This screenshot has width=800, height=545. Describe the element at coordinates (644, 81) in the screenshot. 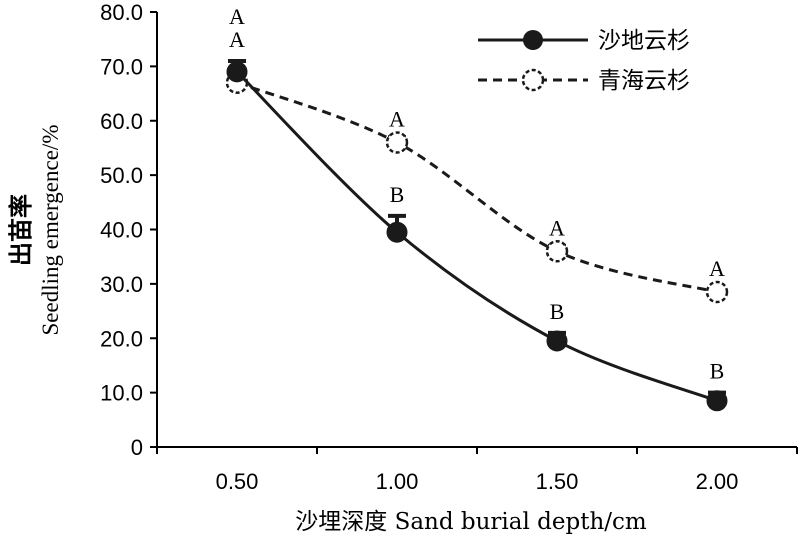

I see `legend-label: 青海云杉` at that location.